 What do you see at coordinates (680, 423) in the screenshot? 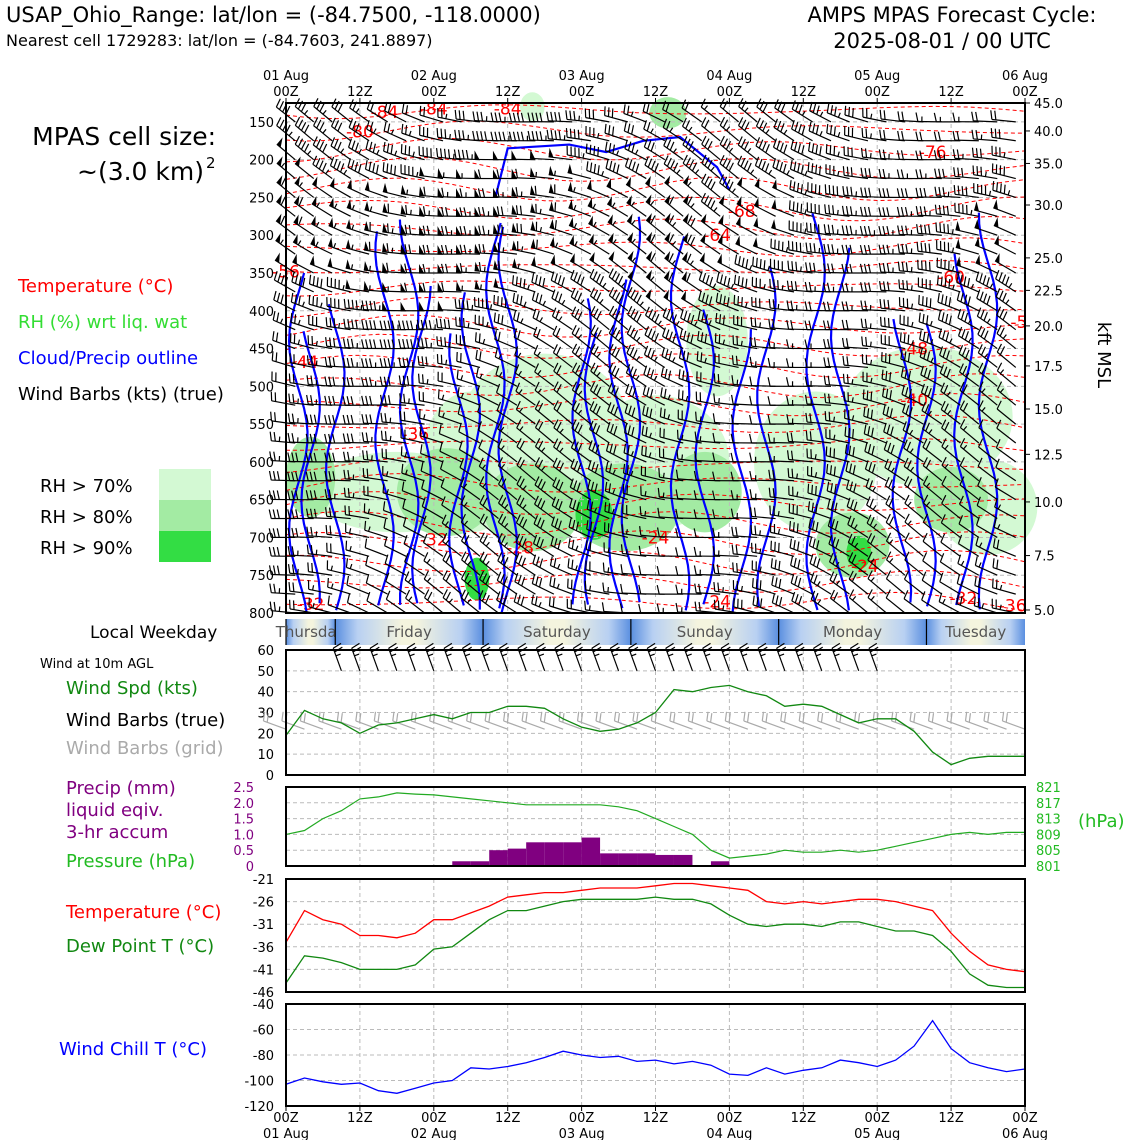
I see `cloud-outline` at bounding box center [680, 423].